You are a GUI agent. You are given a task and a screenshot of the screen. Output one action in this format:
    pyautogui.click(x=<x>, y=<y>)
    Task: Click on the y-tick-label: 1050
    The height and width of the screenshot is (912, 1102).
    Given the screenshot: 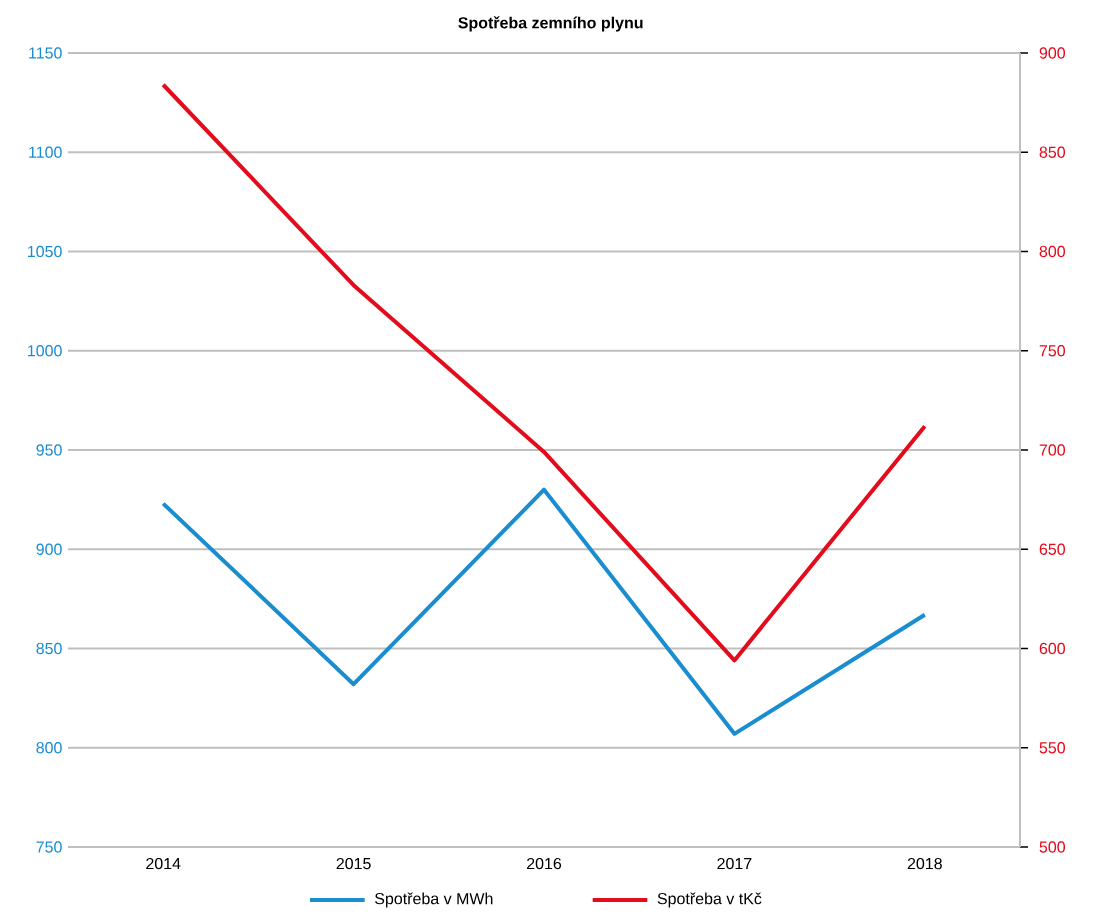 What is the action you would take?
    pyautogui.click(x=45, y=251)
    